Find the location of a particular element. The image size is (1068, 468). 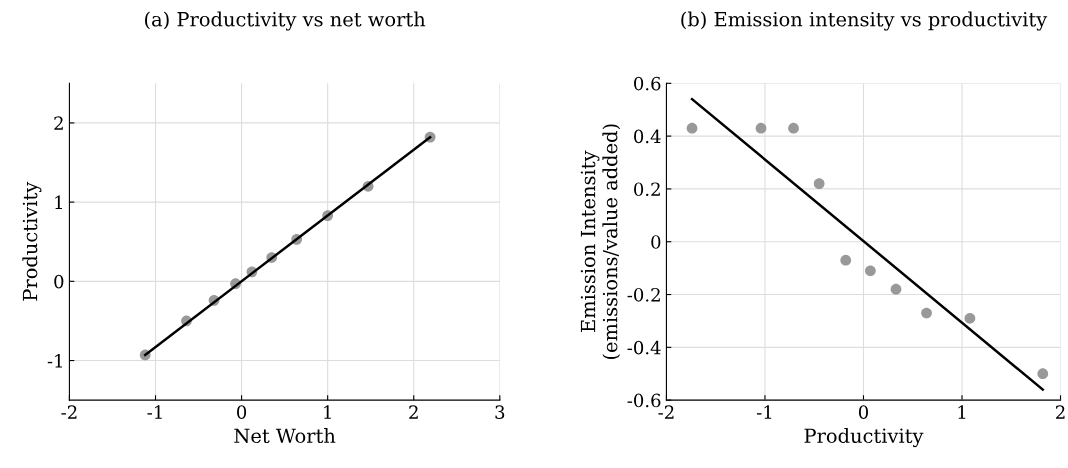

x-axis-title: Net Worth is located at coordinates (285, 436).